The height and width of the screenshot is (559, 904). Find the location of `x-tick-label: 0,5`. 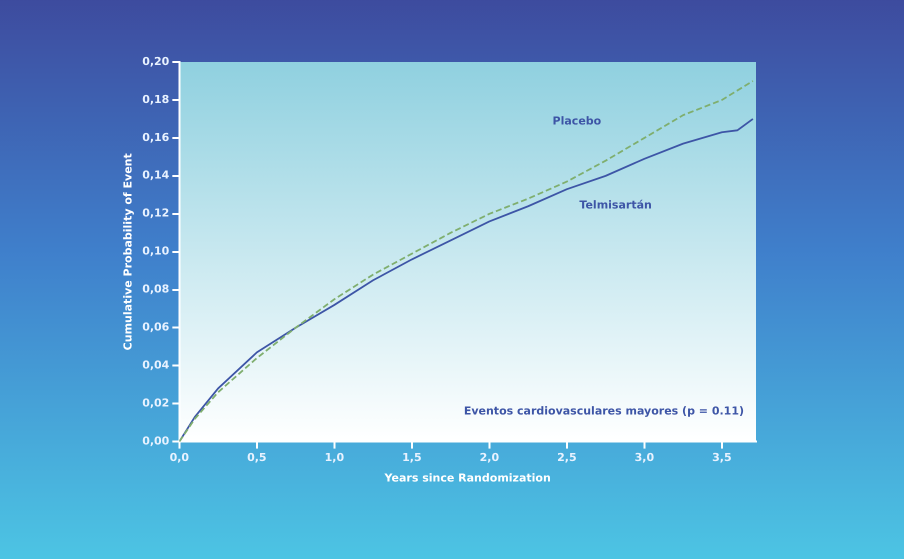

x-tick-label: 0,5 is located at coordinates (257, 457).